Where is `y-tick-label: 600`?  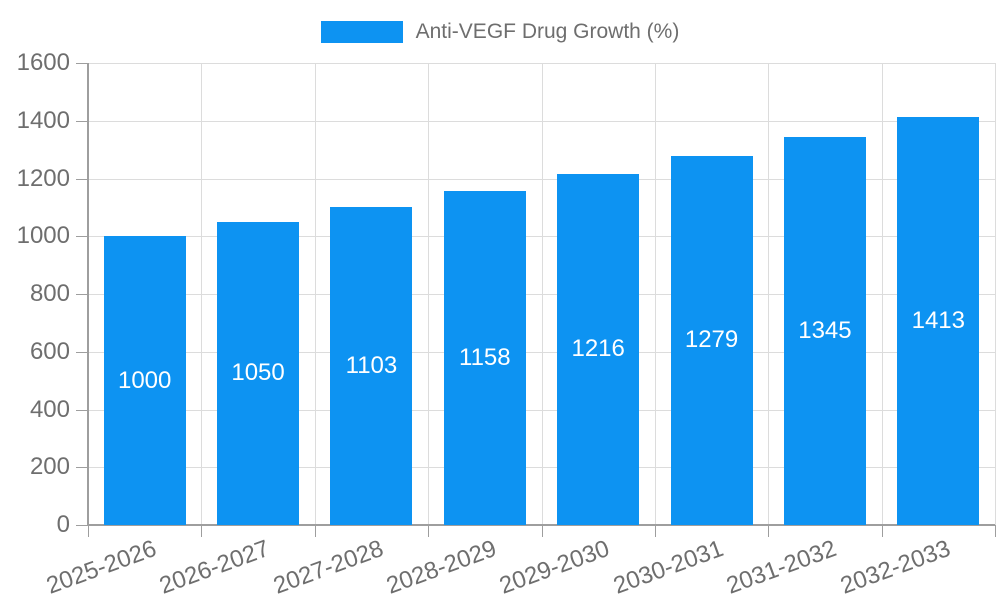
y-tick-label: 600 is located at coordinates (49, 351).